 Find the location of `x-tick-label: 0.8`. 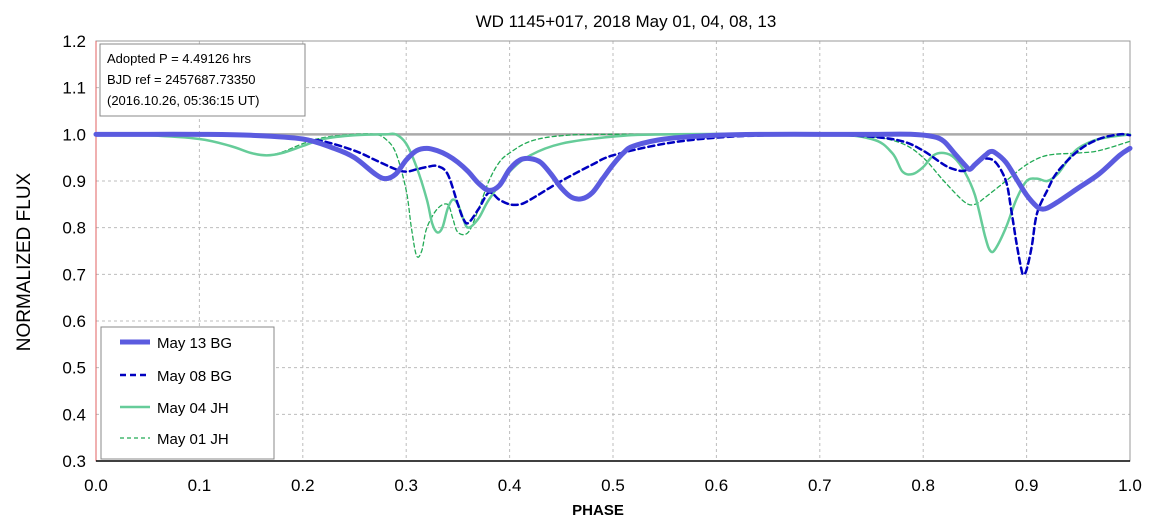

x-tick-label: 0.8 is located at coordinates (923, 485).